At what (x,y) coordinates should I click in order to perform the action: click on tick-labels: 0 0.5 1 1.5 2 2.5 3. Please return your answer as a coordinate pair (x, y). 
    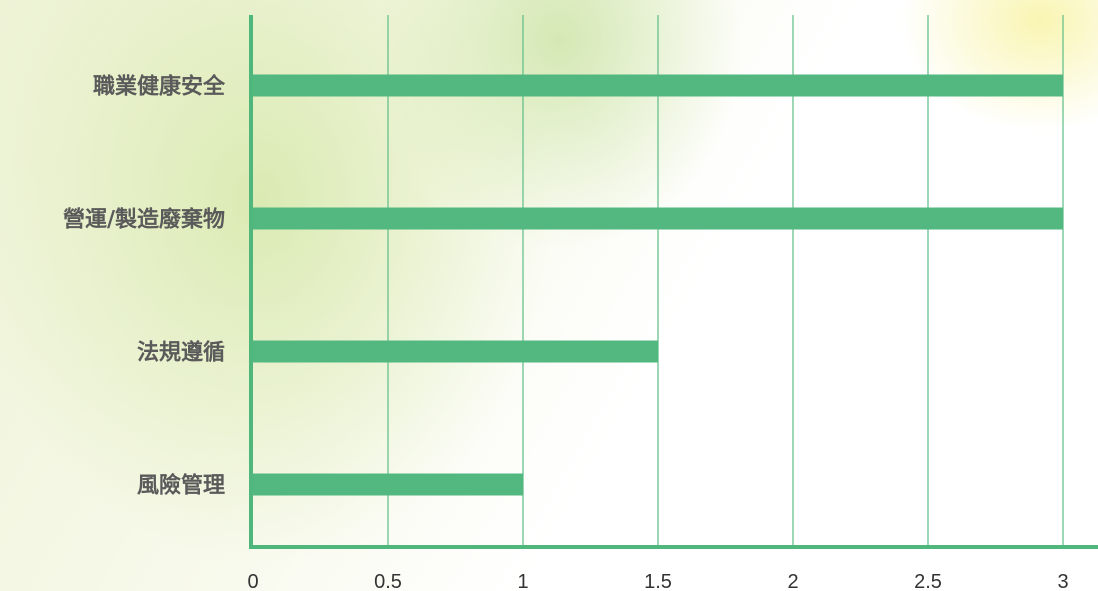
    Looking at the image, I should click on (657, 581).